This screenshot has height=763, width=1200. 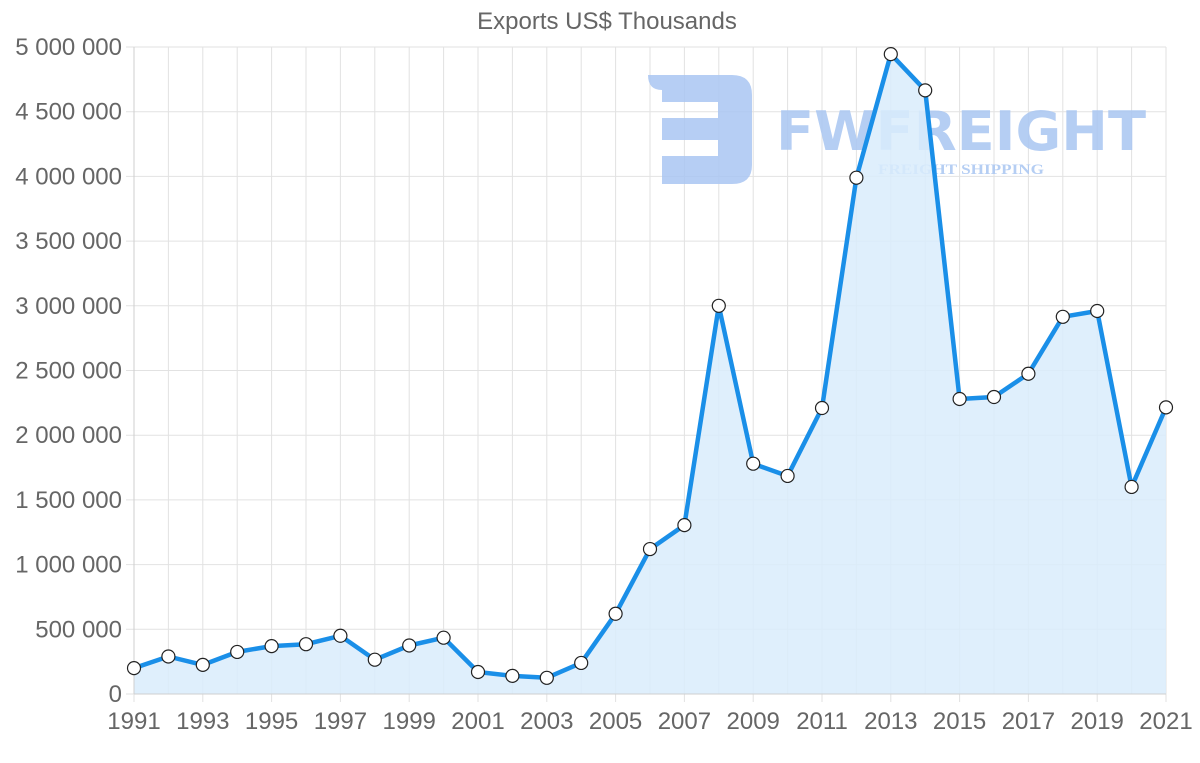 I want to click on data-point-1997, so click(x=340, y=635).